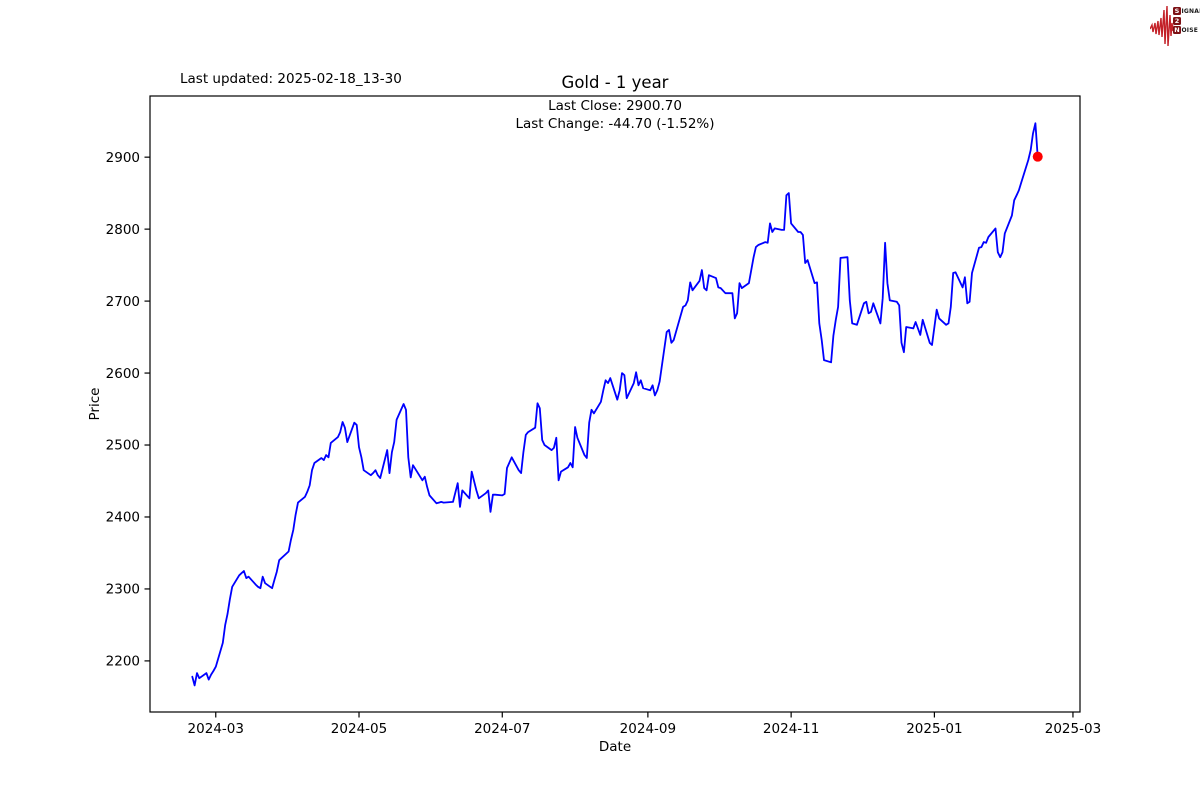 This screenshot has height=800, width=1200. I want to click on x-tick-label: 2024-03, so click(216, 729).